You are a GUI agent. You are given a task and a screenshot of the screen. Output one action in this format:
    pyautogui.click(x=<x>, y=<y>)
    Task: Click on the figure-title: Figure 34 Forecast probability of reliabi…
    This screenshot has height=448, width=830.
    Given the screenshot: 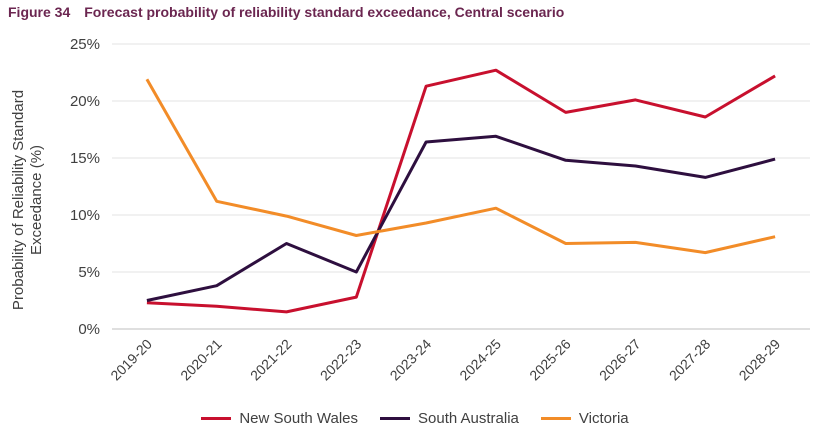 What is the action you would take?
    pyautogui.click(x=286, y=12)
    